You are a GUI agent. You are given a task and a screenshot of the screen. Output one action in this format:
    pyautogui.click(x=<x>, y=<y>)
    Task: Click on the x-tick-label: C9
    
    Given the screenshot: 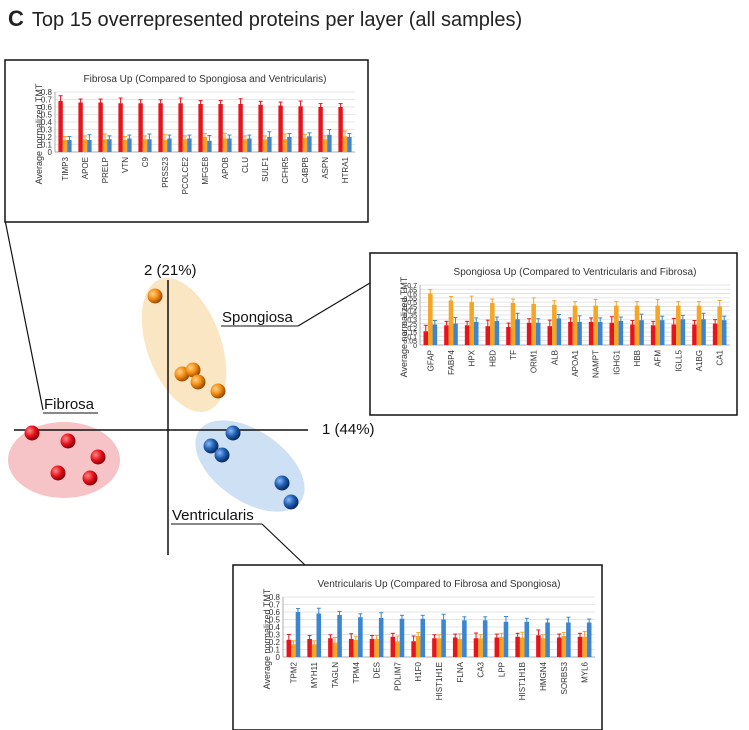 What is the action you would take?
    pyautogui.click(x=145, y=161)
    